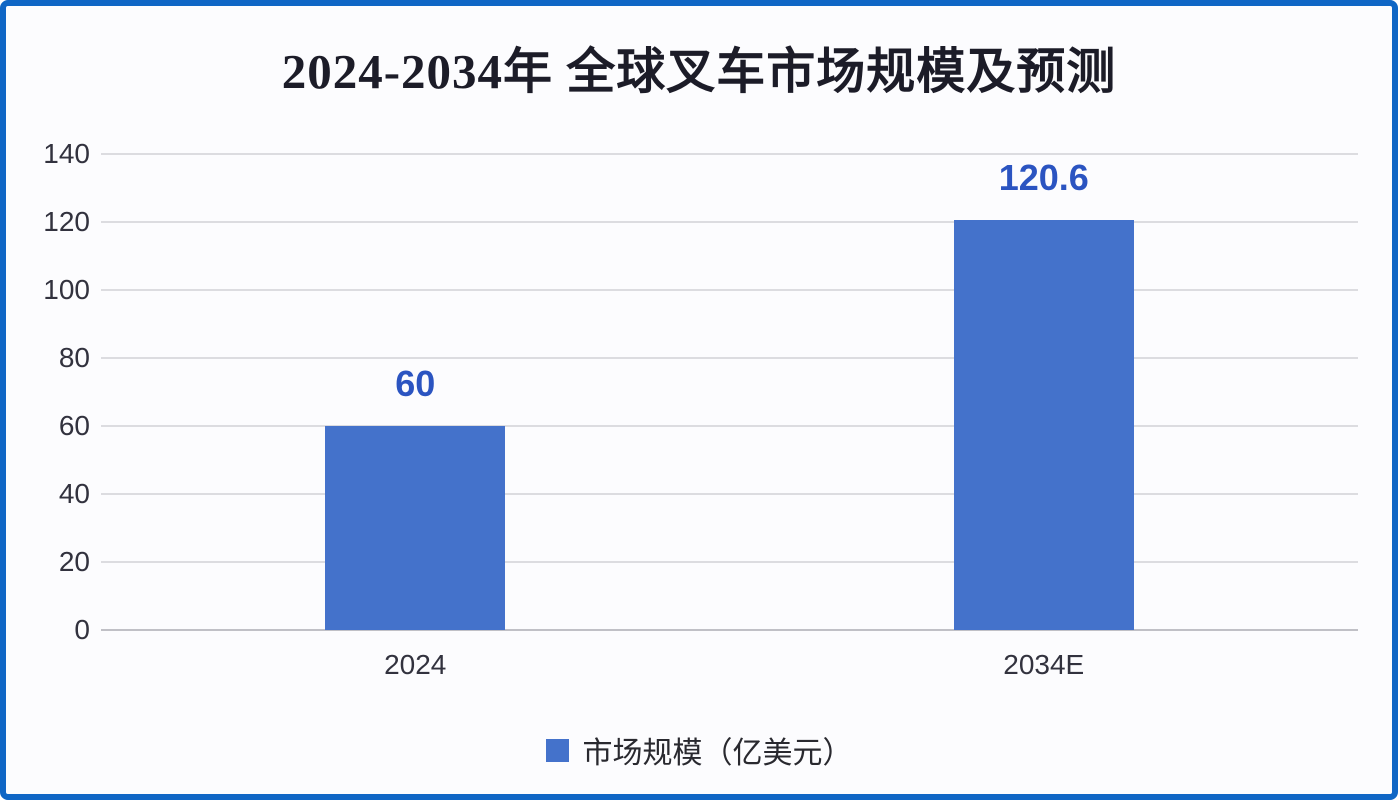 The width and height of the screenshot is (1398, 800). Describe the element at coordinates (699, 71) in the screenshot. I see `chart-title: 2024-2034年 全球叉车市场规模及预测` at that location.